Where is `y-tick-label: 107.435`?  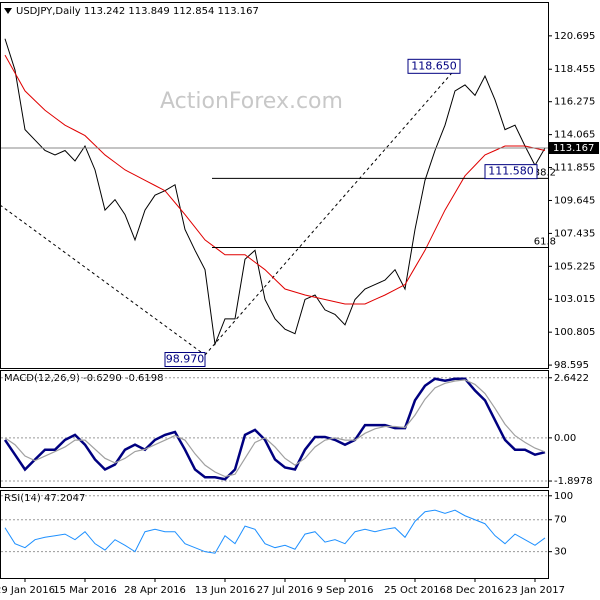
y-tick-label: 107.435 is located at coordinates (574, 233).